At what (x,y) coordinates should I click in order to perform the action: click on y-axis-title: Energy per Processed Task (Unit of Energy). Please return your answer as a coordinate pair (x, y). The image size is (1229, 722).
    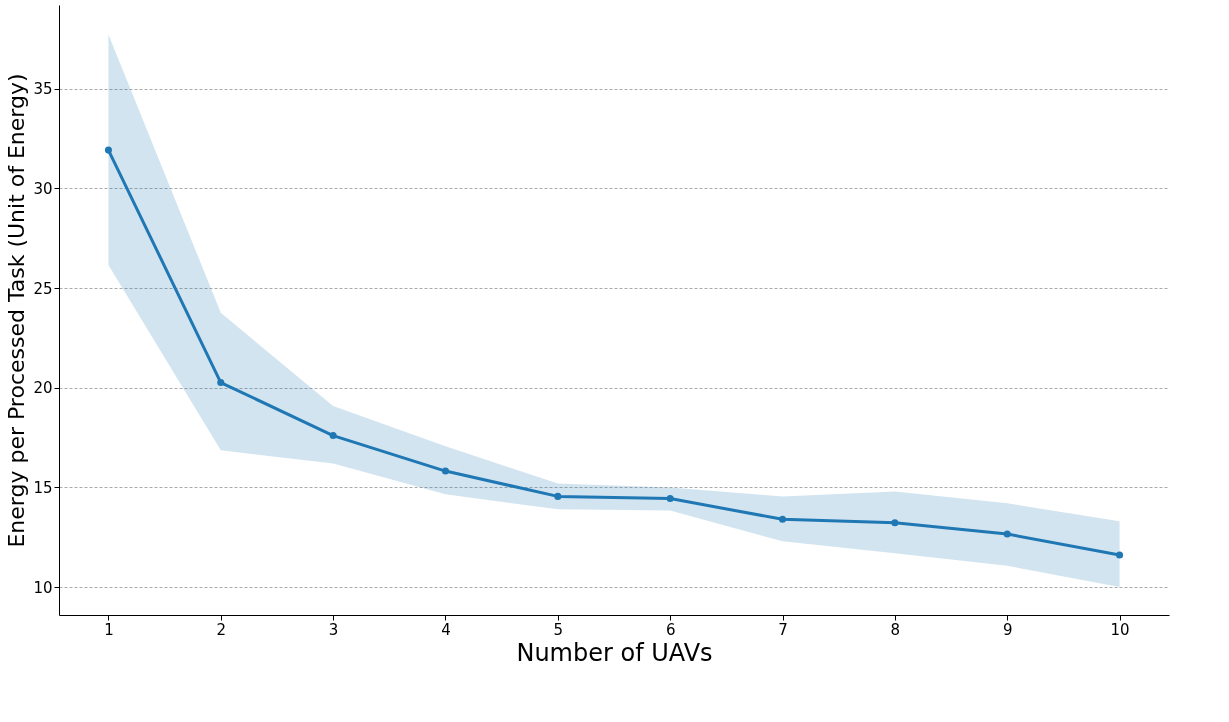
    Looking at the image, I should click on (17, 310).